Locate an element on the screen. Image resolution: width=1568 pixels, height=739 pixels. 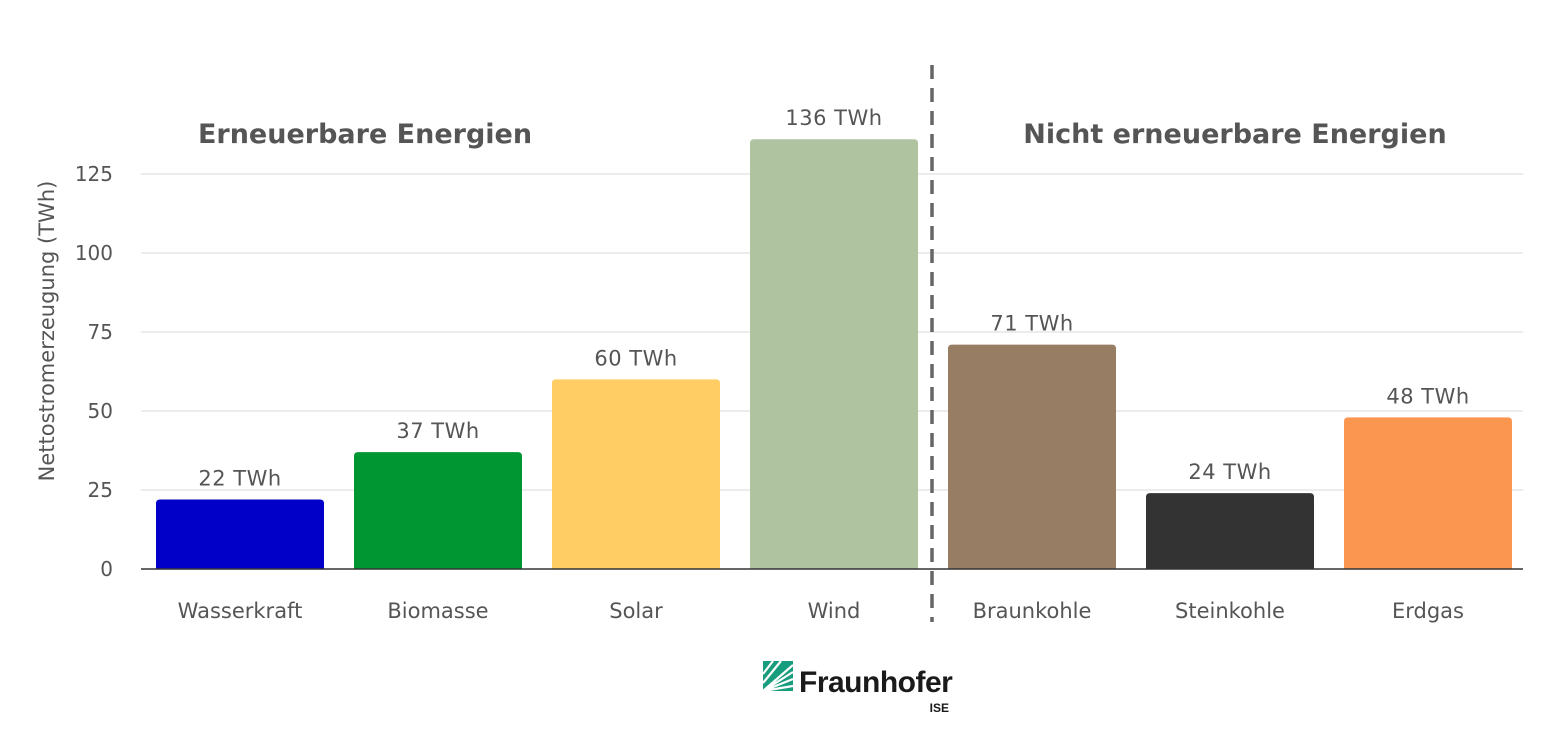
bar-wind is located at coordinates (834, 354).